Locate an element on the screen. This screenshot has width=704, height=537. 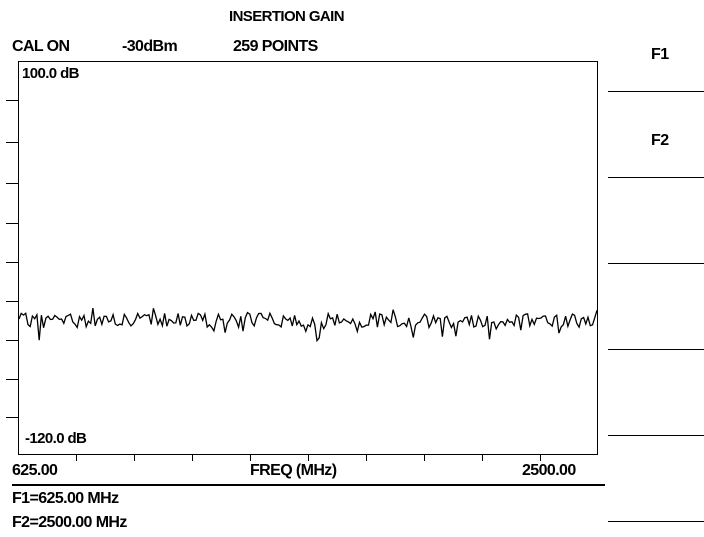
top-reference-label: 100.0 dB is located at coordinates (51, 73).